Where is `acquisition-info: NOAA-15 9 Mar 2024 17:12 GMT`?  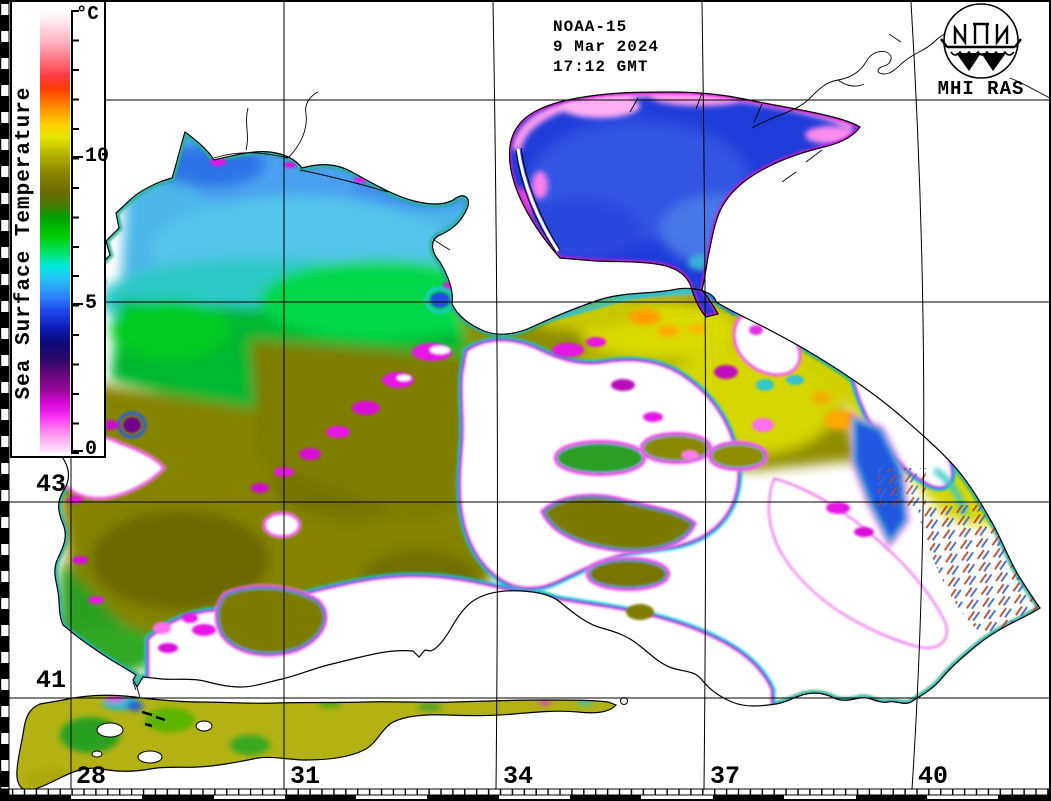 acquisition-info: NOAA-15 9 Mar 2024 17:12 GMT is located at coordinates (606, 47).